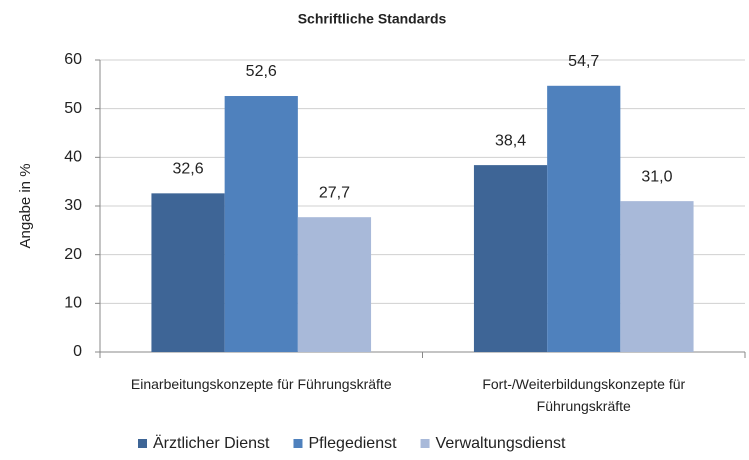 This screenshot has width=749, height=460. What do you see at coordinates (73, 303) in the screenshot?
I see `y-tick-label: 10` at bounding box center [73, 303].